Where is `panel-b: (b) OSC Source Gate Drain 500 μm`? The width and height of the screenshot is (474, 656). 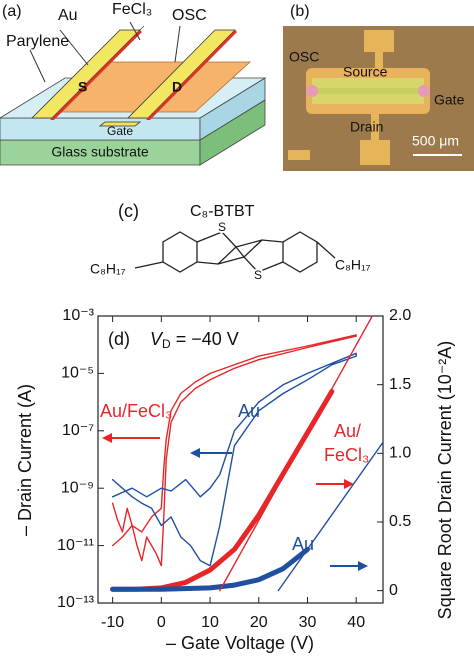
panel-b: (b) OSC Source Gate Drain 500 μm is located at coordinates (378, 87).